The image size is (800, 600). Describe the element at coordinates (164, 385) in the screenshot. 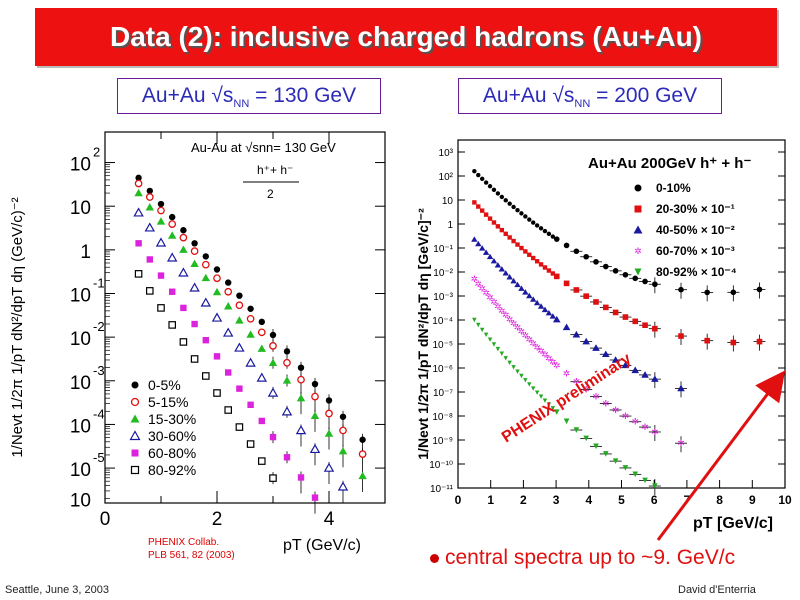

I see `legend-label: 0-5%` at that location.